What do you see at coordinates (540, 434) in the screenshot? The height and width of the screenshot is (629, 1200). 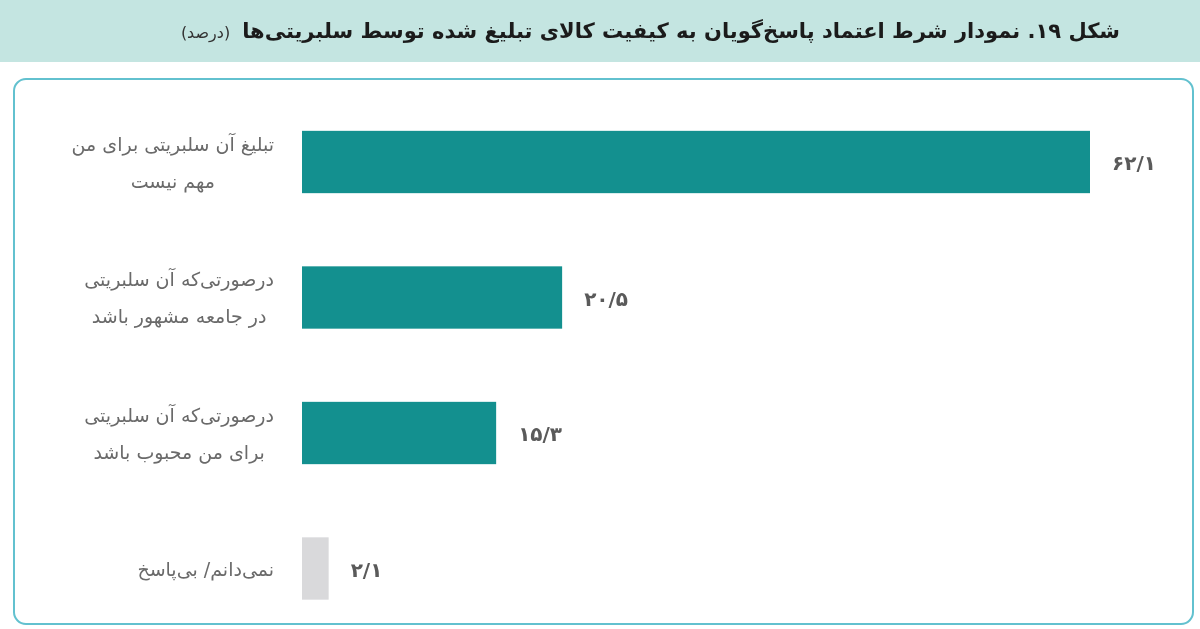 I see `value-label: ۱۵/۳` at bounding box center [540, 434].